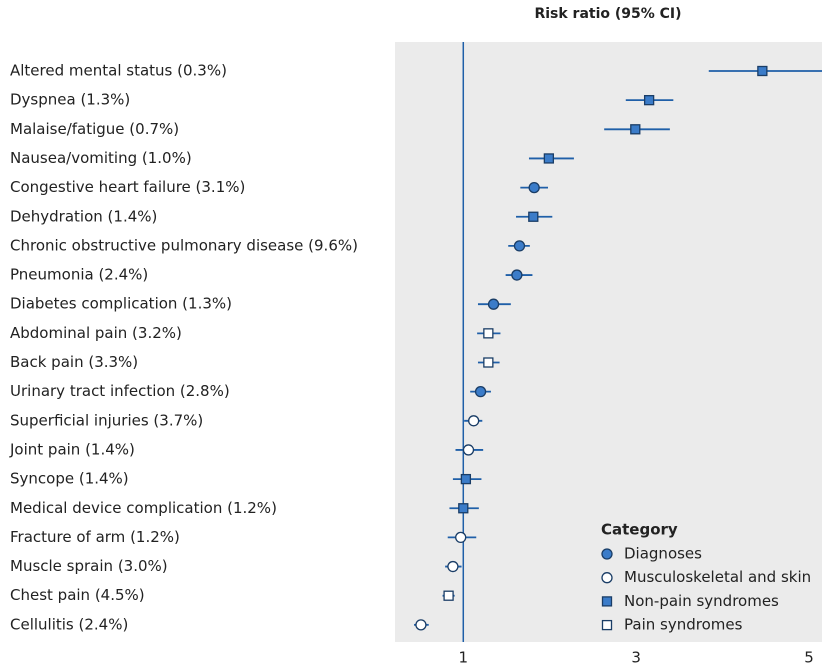 Image resolution: width=836 pixels, height=668 pixels. What do you see at coordinates (106, 420) in the screenshot?
I see `row-label: Superficial injuries (3.7%)` at bounding box center [106, 420].